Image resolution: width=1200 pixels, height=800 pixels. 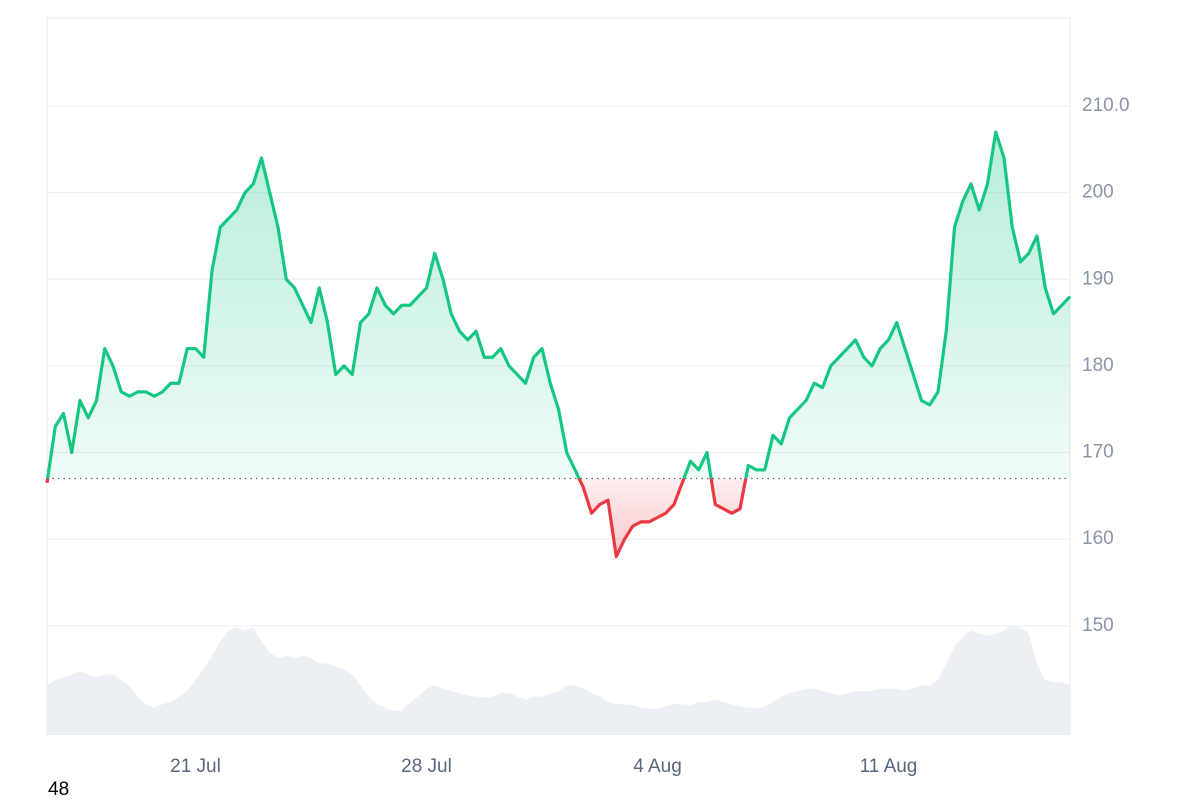 What do you see at coordinates (1098, 538) in the screenshot?
I see `y-tick-label: 160` at bounding box center [1098, 538].